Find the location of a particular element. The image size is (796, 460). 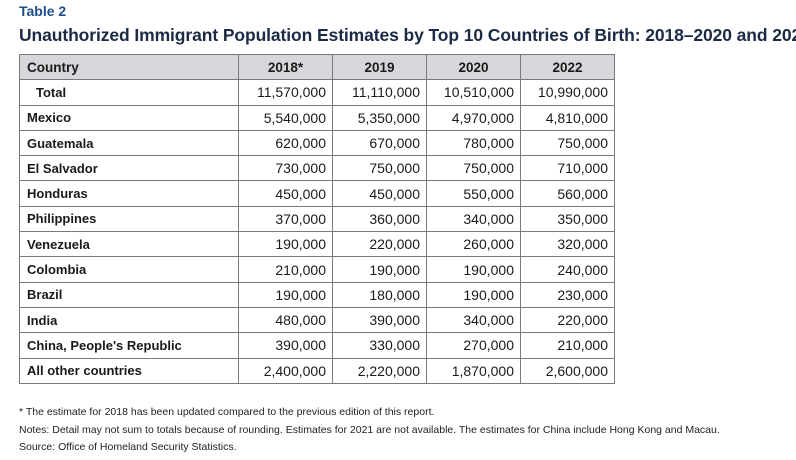

table-row: Colombia 210,000 190,000 190,000 240,000 is located at coordinates (317, 269).